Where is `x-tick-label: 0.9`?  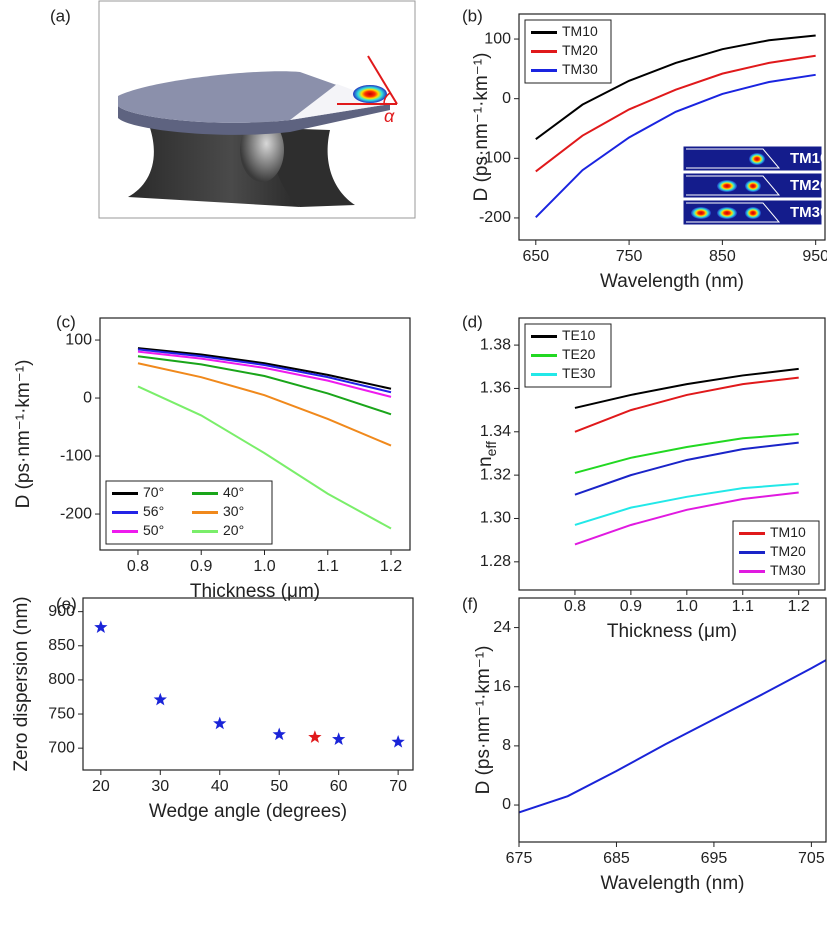 x-tick-label: 0.9 is located at coordinates (201, 566).